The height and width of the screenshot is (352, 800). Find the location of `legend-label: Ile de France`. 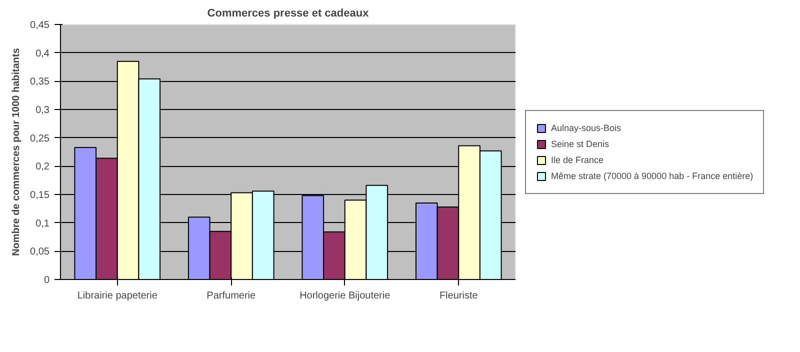

legend-label: Ile de France is located at coordinates (577, 160).